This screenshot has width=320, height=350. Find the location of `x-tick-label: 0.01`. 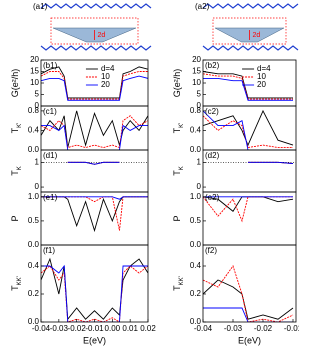

x-tick-label: 0.01 is located at coordinates (130, 328).